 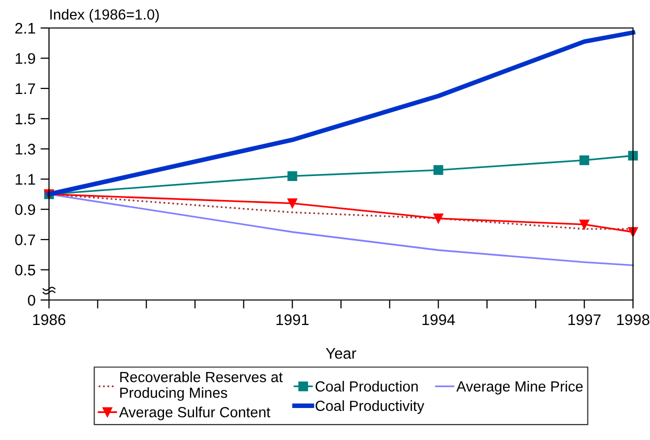 What do you see at coordinates (194, 413) in the screenshot?
I see `legend-label: Average Sulfur Content` at bounding box center [194, 413].